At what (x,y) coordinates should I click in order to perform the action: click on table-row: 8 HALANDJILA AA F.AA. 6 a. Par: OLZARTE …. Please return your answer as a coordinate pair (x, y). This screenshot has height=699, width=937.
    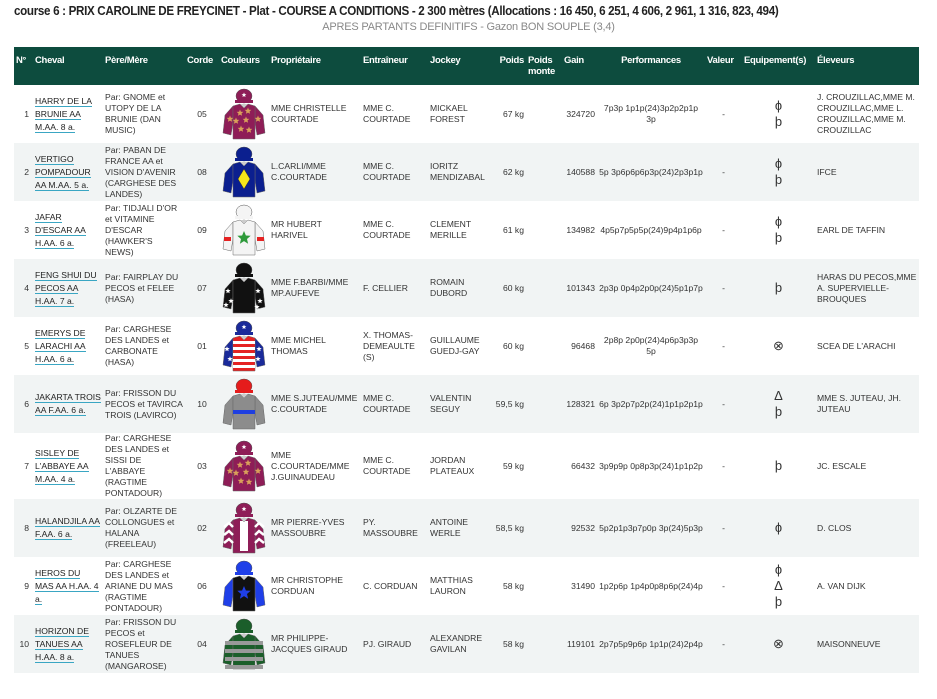
    Looking at the image, I should click on (466, 528).